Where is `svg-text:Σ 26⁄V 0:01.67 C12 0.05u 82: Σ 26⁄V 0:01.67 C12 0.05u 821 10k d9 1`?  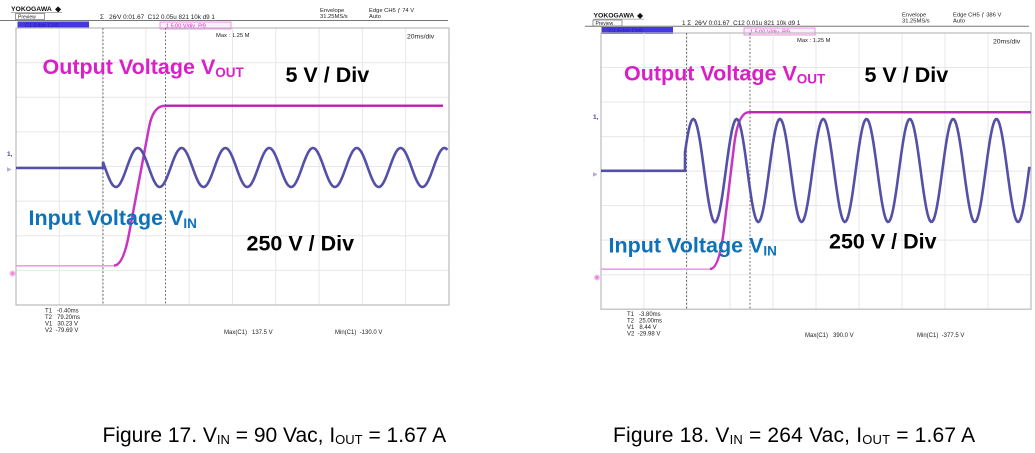
svg-text:Σ 26⁄V 0:01.67 C12 0.05u 82: Σ 26⁄V 0:01.67 C12 0.05u 821 10k d9 1 is located at coordinates (157, 17).